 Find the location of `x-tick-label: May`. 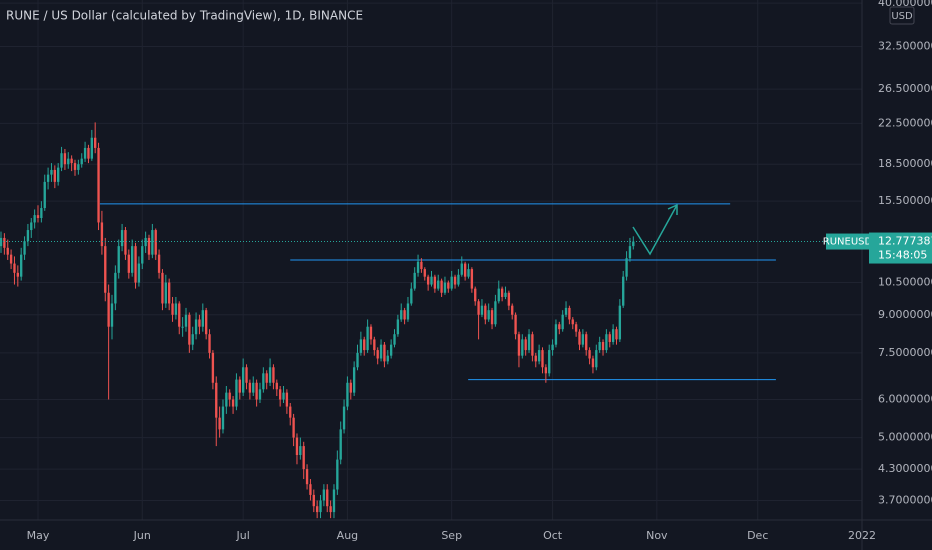

x-tick-label: May is located at coordinates (38, 535).